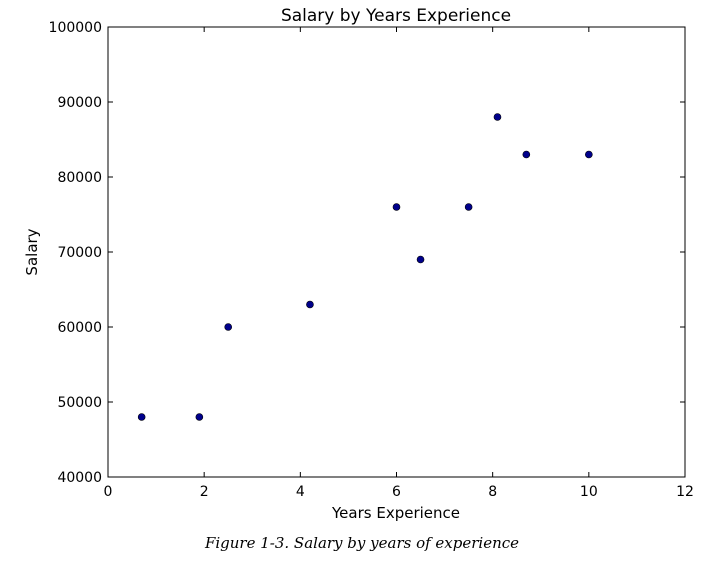  Describe the element at coordinates (395, 513) in the screenshot. I see `x-axis-label: Years Experience` at that location.